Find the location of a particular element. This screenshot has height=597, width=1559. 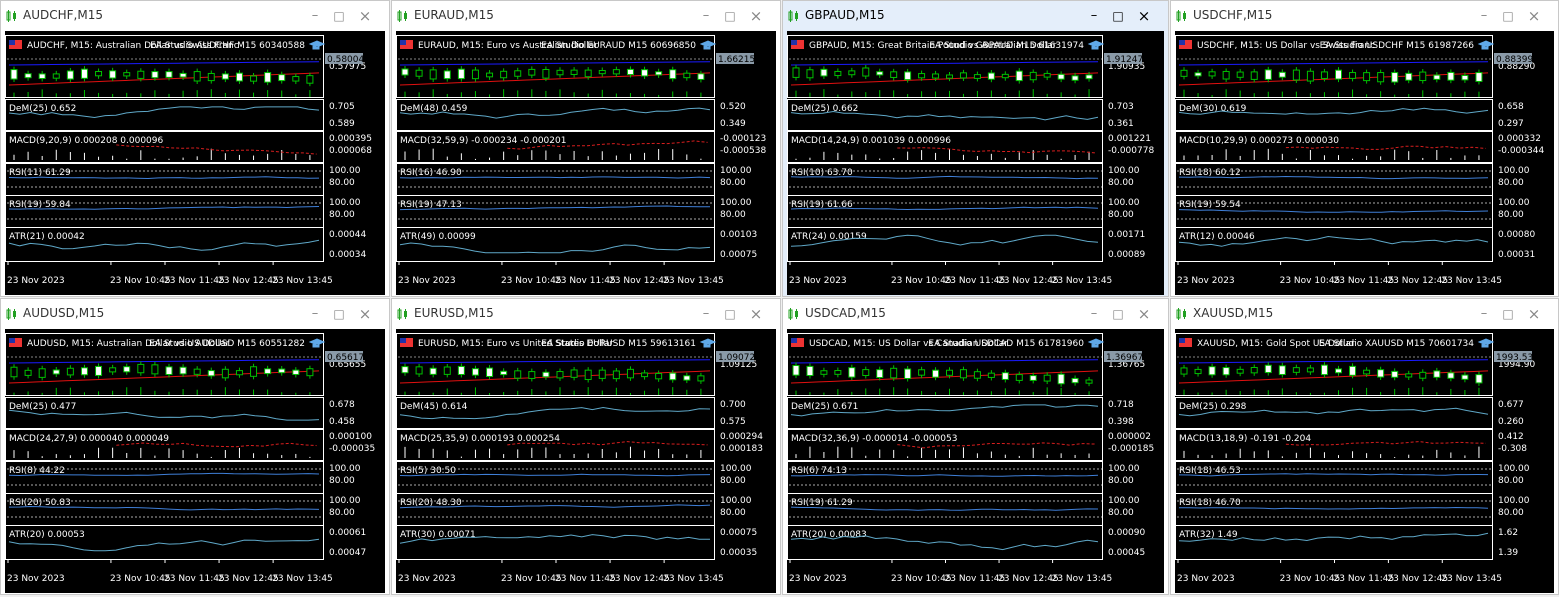

indicator-label: DeM(30) 0.619 is located at coordinates (1213, 109).